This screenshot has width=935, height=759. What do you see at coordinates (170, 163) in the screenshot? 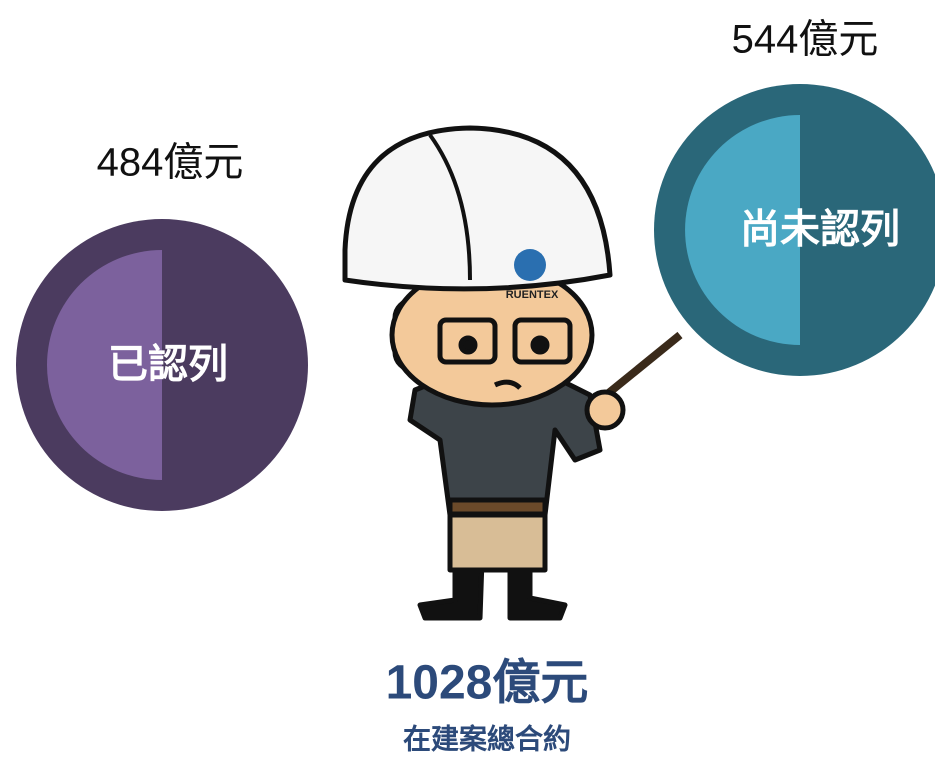
I see `recognized-amount: 484億元` at bounding box center [170, 163].